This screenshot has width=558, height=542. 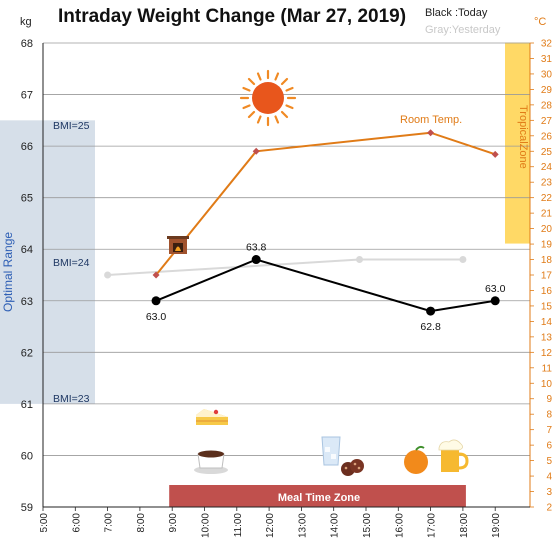 What do you see at coordinates (547, 322) in the screenshot?
I see `right-tick-label: 14` at bounding box center [547, 322].